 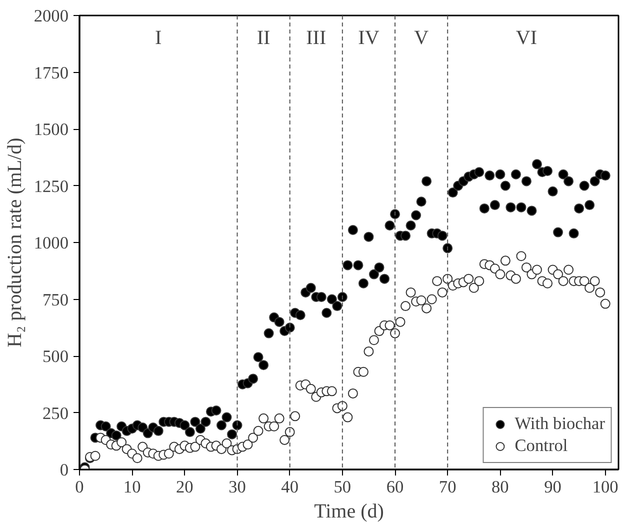 What do you see at coordinates (369, 38) in the screenshot?
I see `annotation: IV` at bounding box center [369, 38].